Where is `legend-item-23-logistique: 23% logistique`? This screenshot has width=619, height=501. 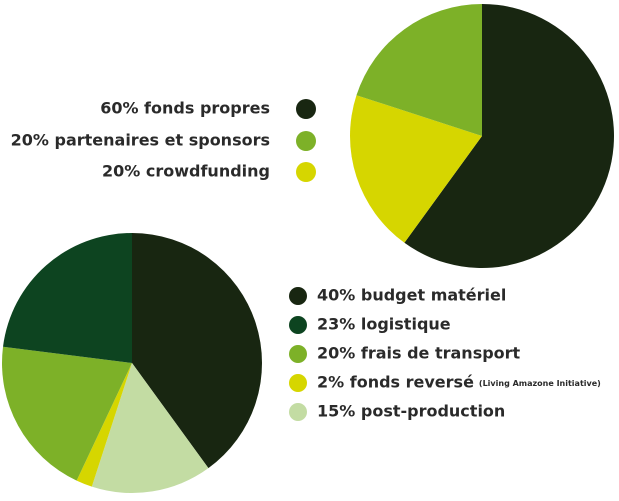
legend-item-23-logistique: 23% logistique is located at coordinates (370, 324).